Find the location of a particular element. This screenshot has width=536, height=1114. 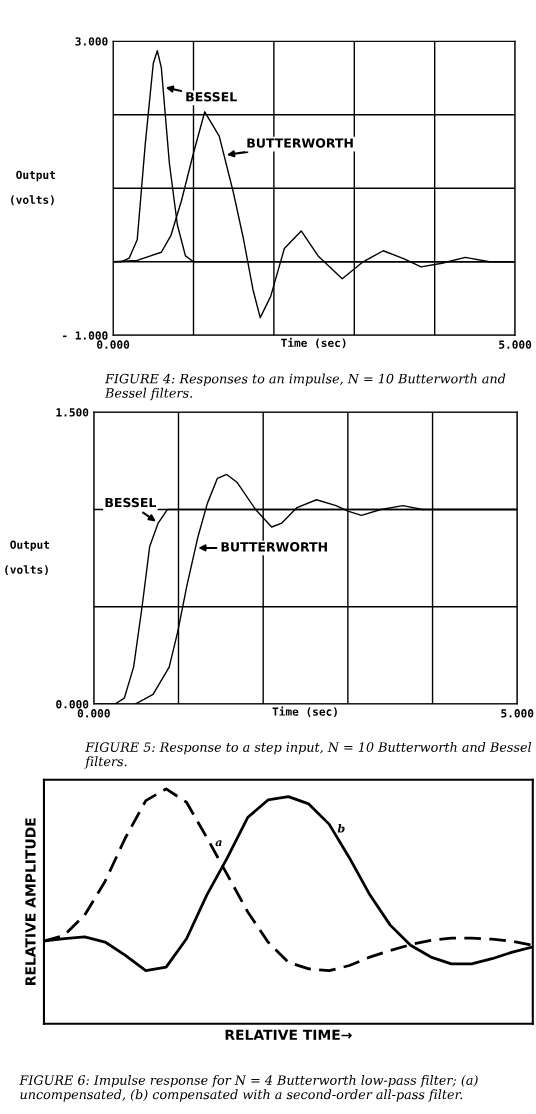

caption: FIGURE 5: Response to a step input, N = 10 Butterworth and Bessel filters. is located at coordinates (308, 755).